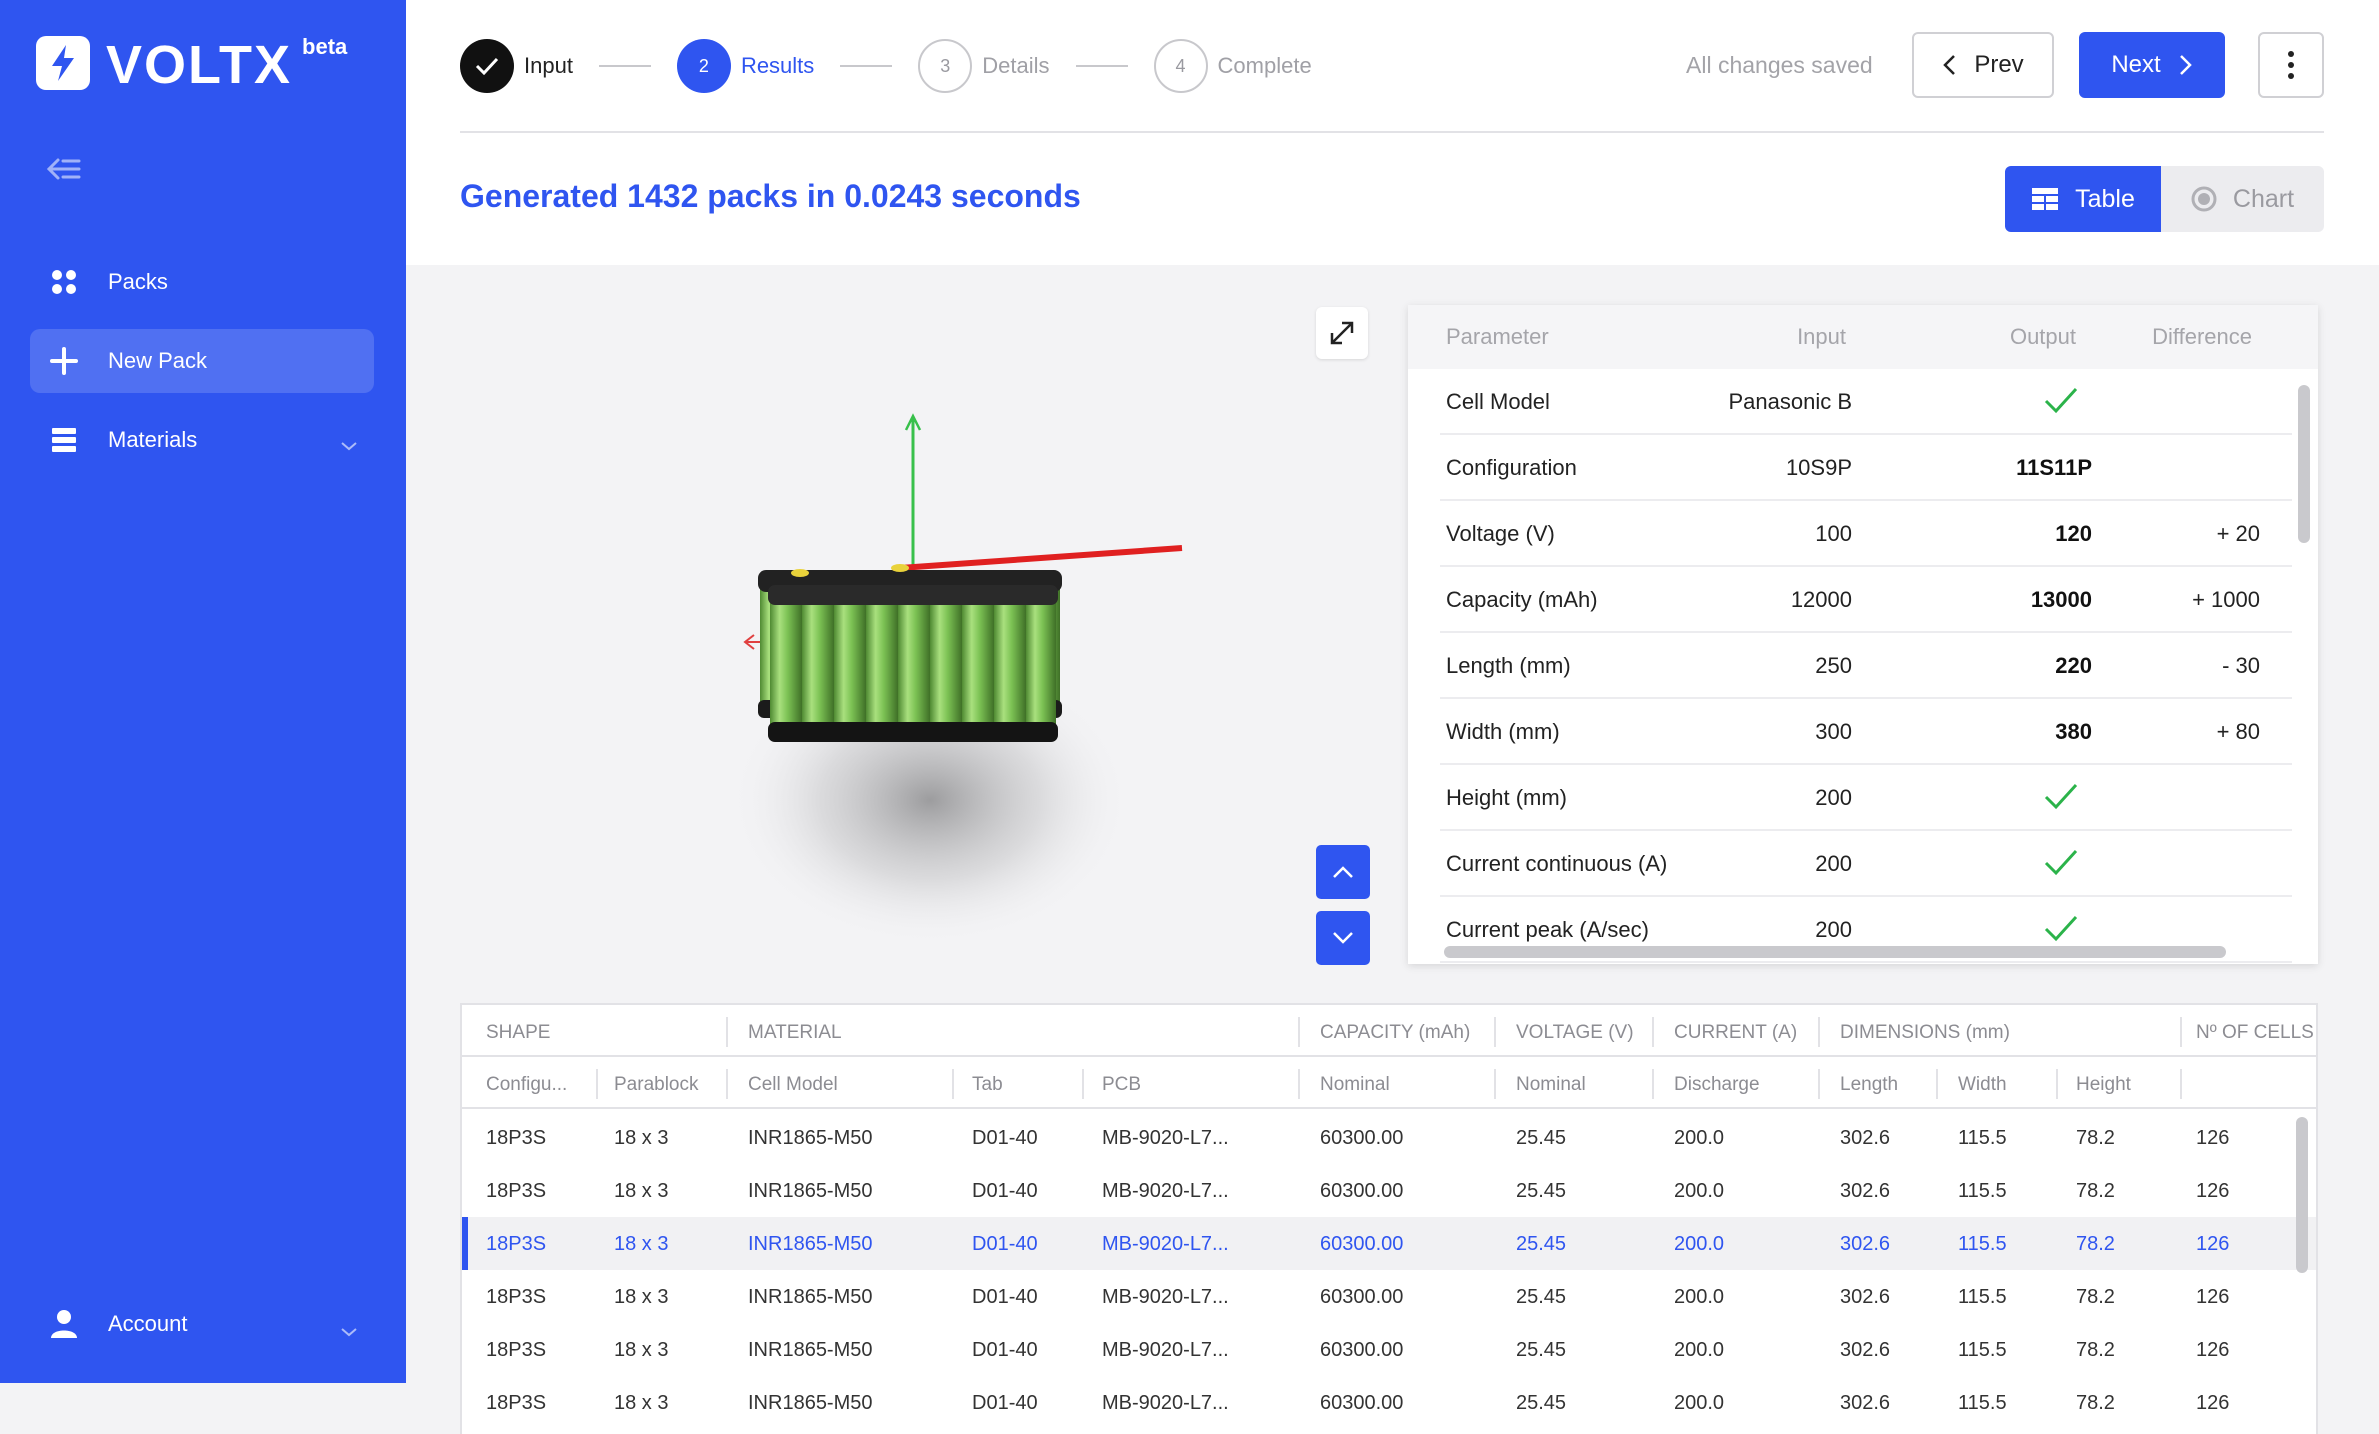 Image resolution: width=2379 pixels, height=1434 pixels. What do you see at coordinates (656, 1084) in the screenshot?
I see `column-parablock: Parablock` at bounding box center [656, 1084].